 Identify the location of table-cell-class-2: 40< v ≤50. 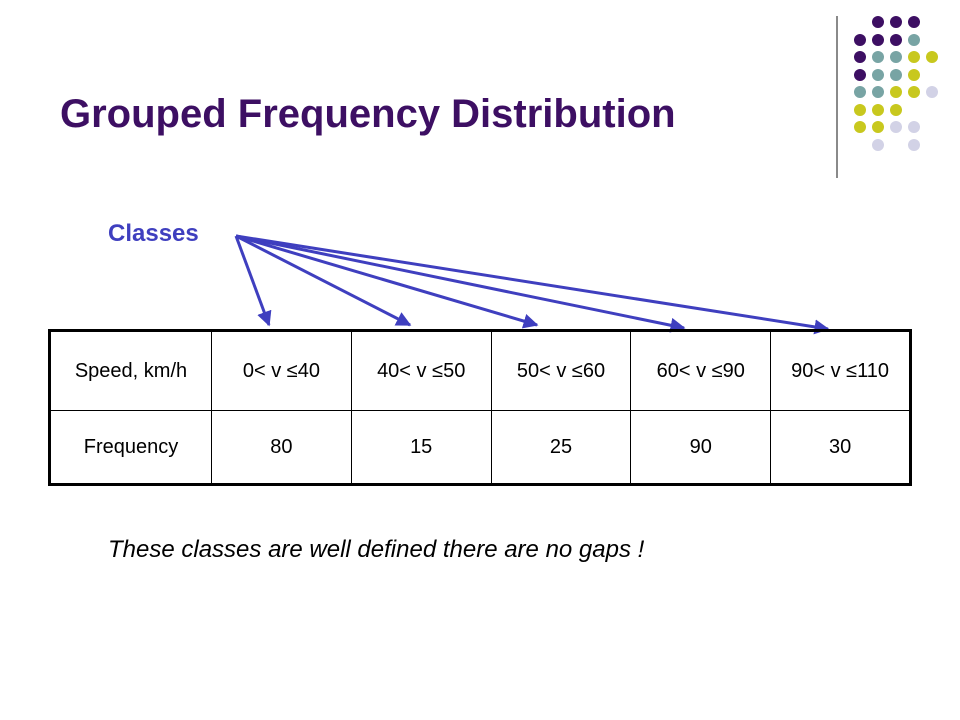
(421, 370).